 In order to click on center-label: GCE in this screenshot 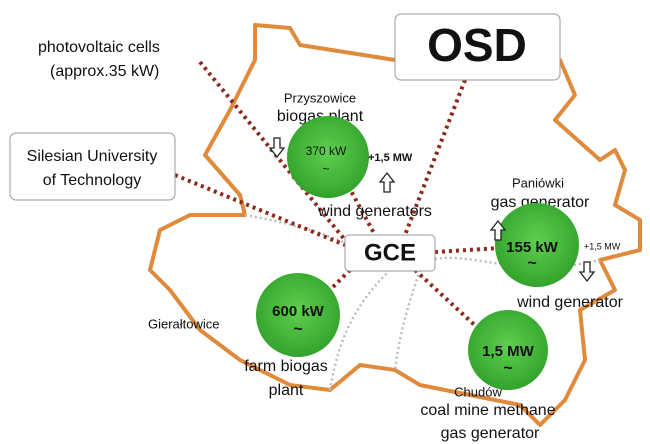, I will do `click(390, 252)`.